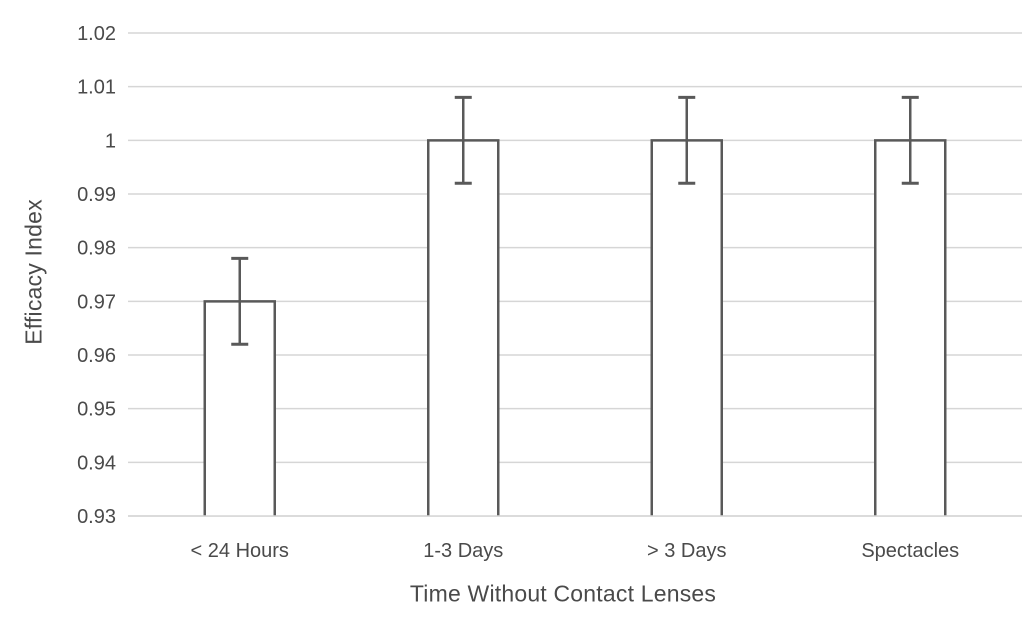  What do you see at coordinates (96, 356) in the screenshot?
I see `y-tick-label: 0.96` at bounding box center [96, 356].